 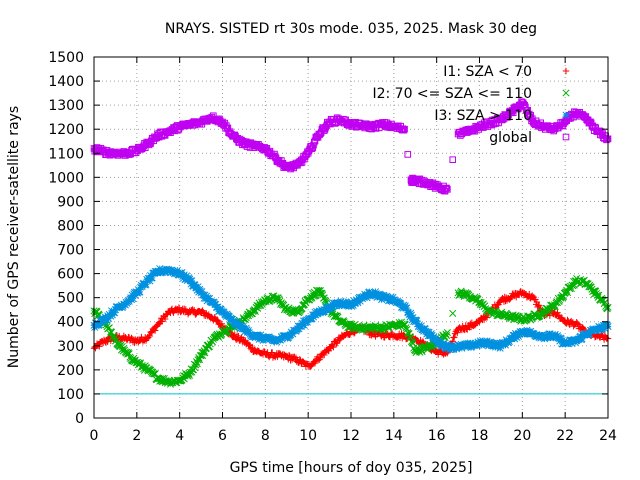 What do you see at coordinates (66, 58) in the screenshot?
I see `y-tick-label: 1500` at bounding box center [66, 58].